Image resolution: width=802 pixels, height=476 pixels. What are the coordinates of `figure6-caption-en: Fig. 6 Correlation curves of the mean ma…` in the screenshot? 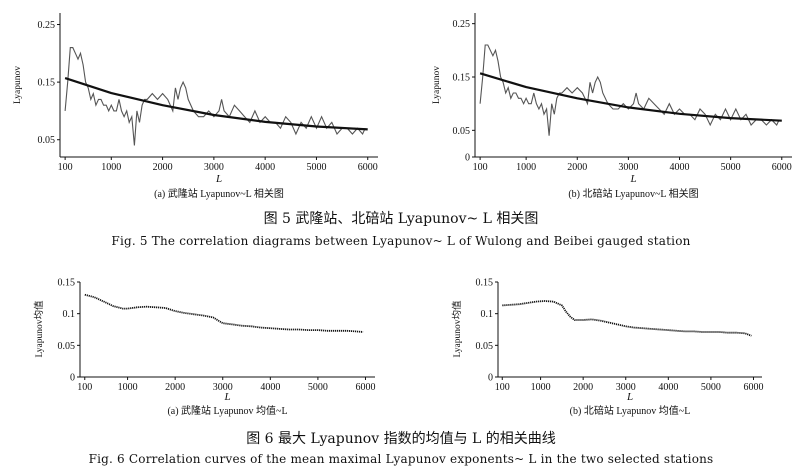 It's located at (401, 459).